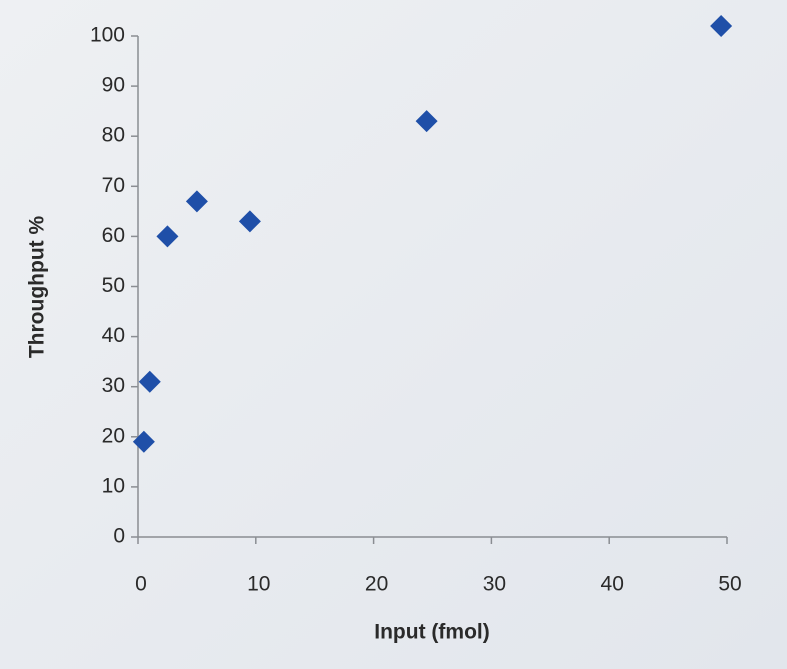 The width and height of the screenshot is (787, 669). Describe the element at coordinates (113, 135) in the screenshot. I see `y-tick-label: 80` at that location.